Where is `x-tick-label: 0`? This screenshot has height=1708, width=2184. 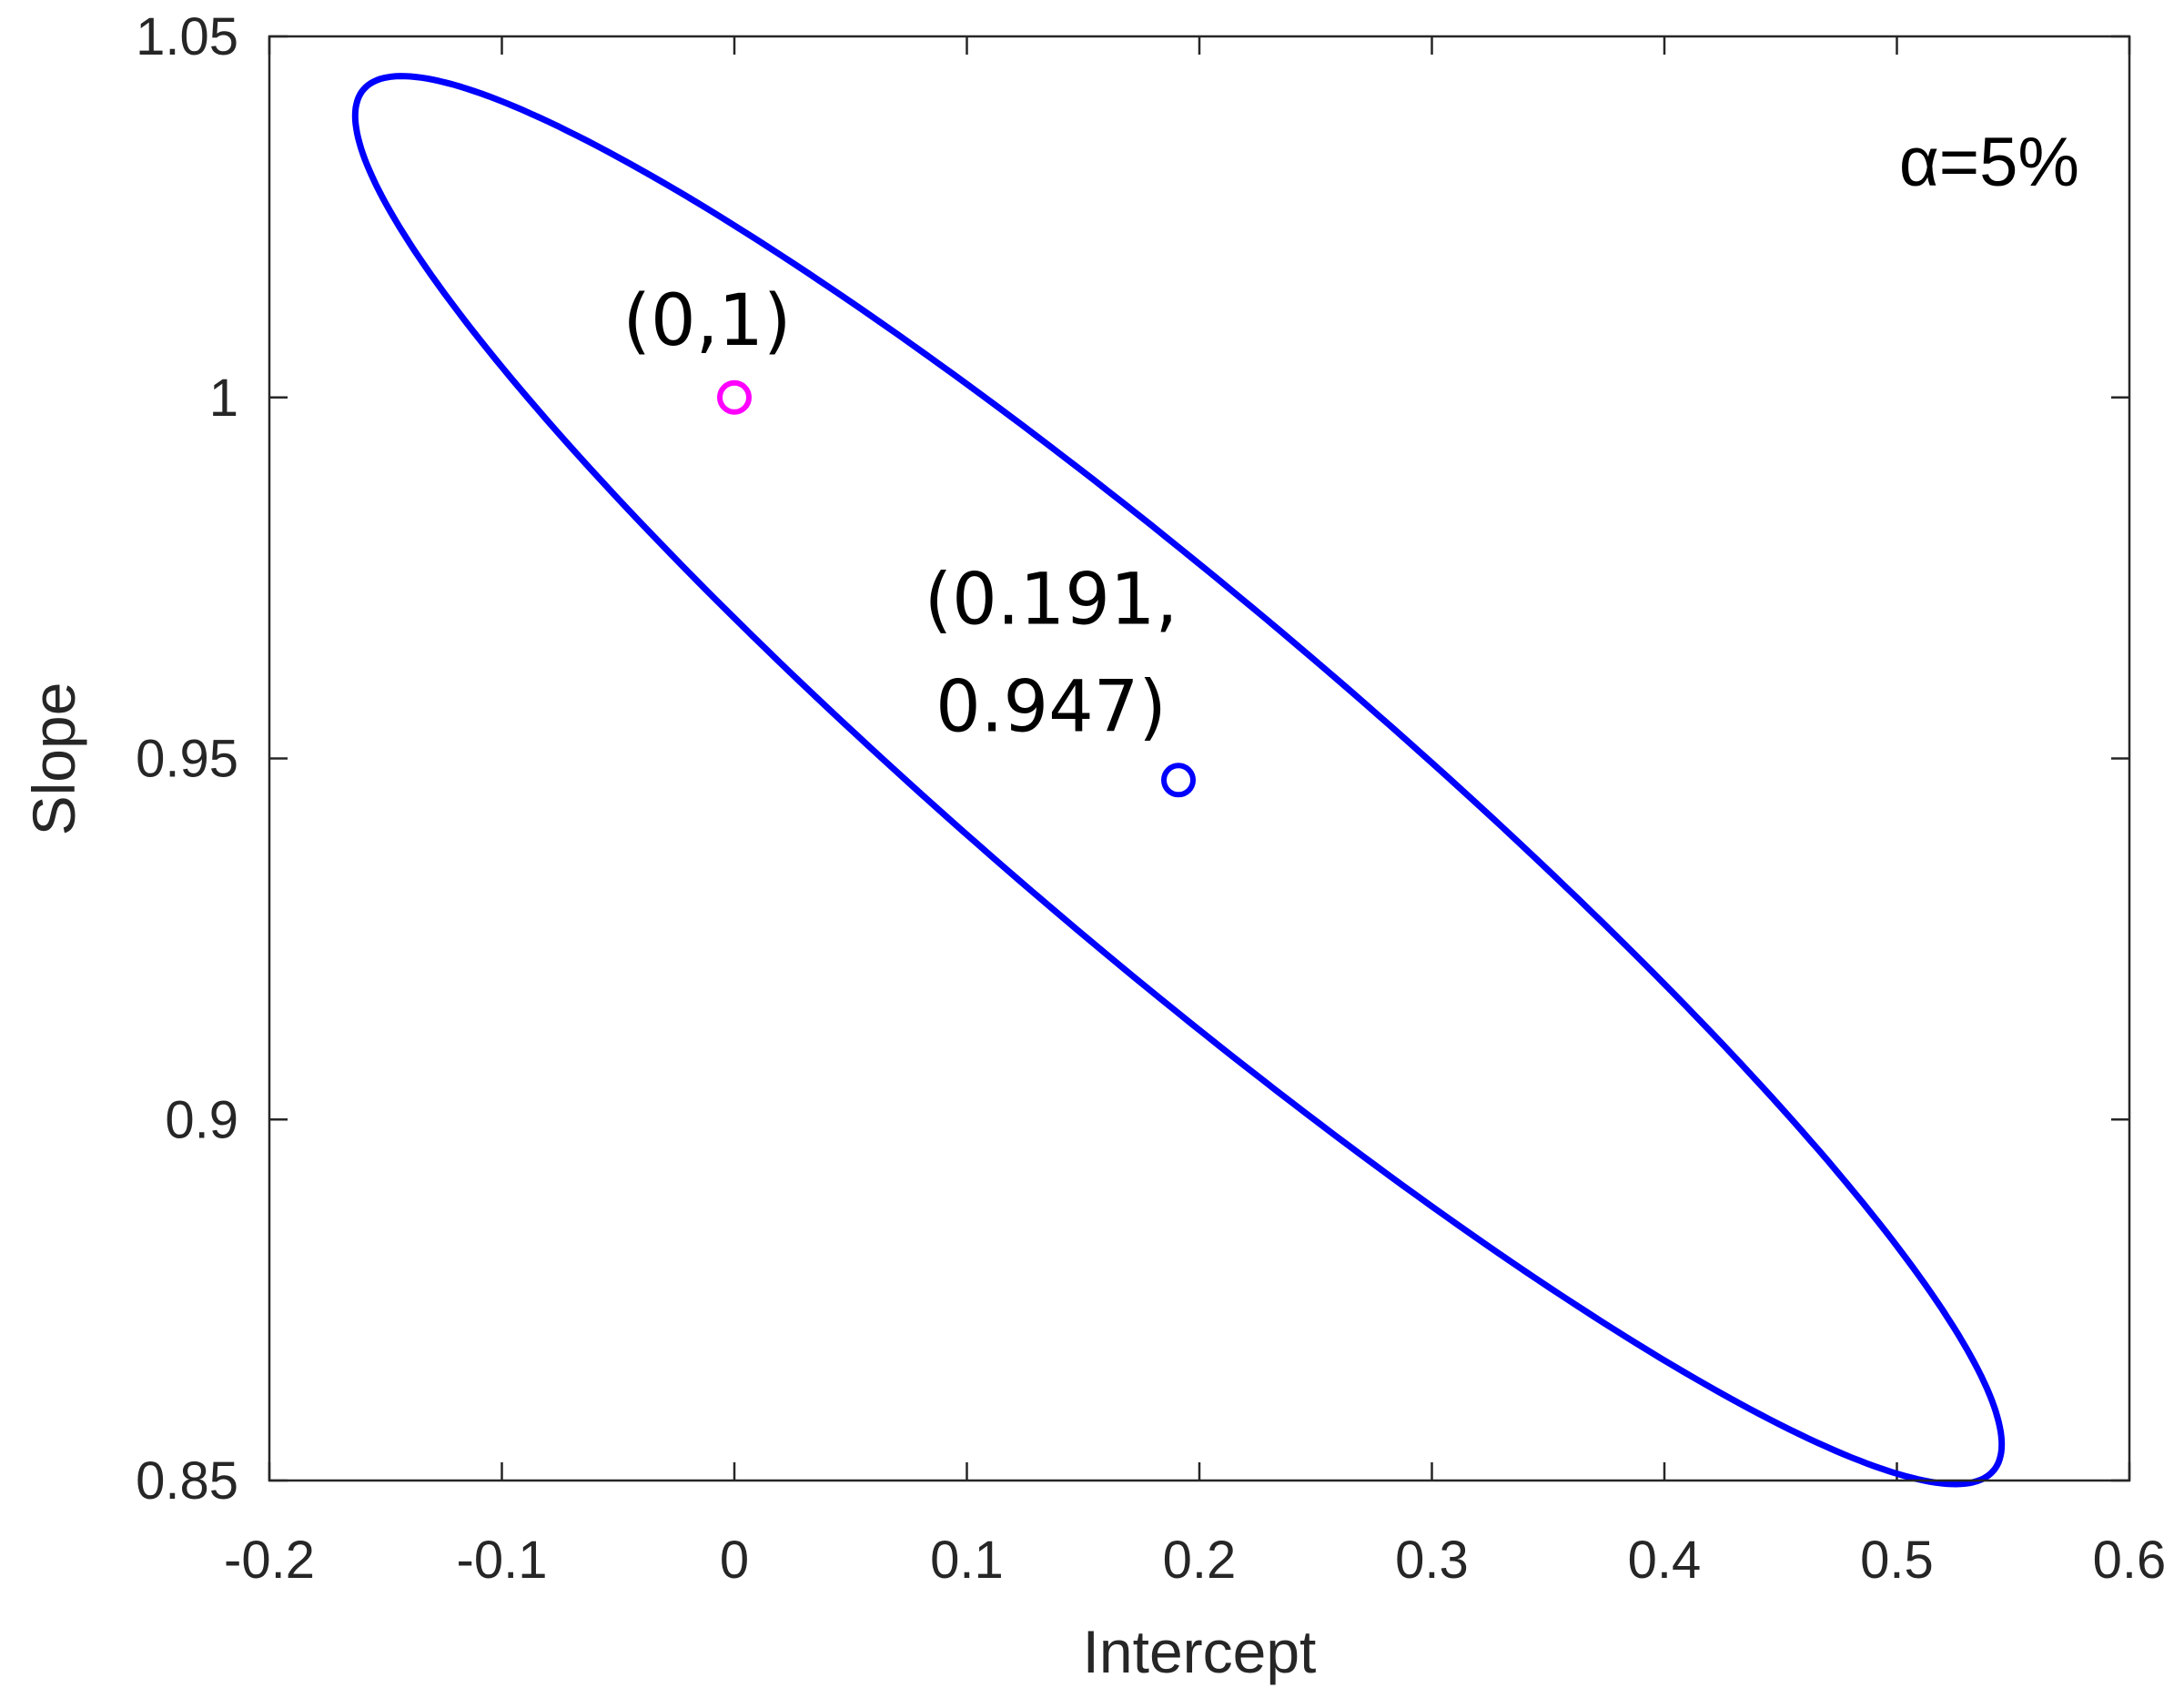 x-tick-label: 0 is located at coordinates (735, 1560).